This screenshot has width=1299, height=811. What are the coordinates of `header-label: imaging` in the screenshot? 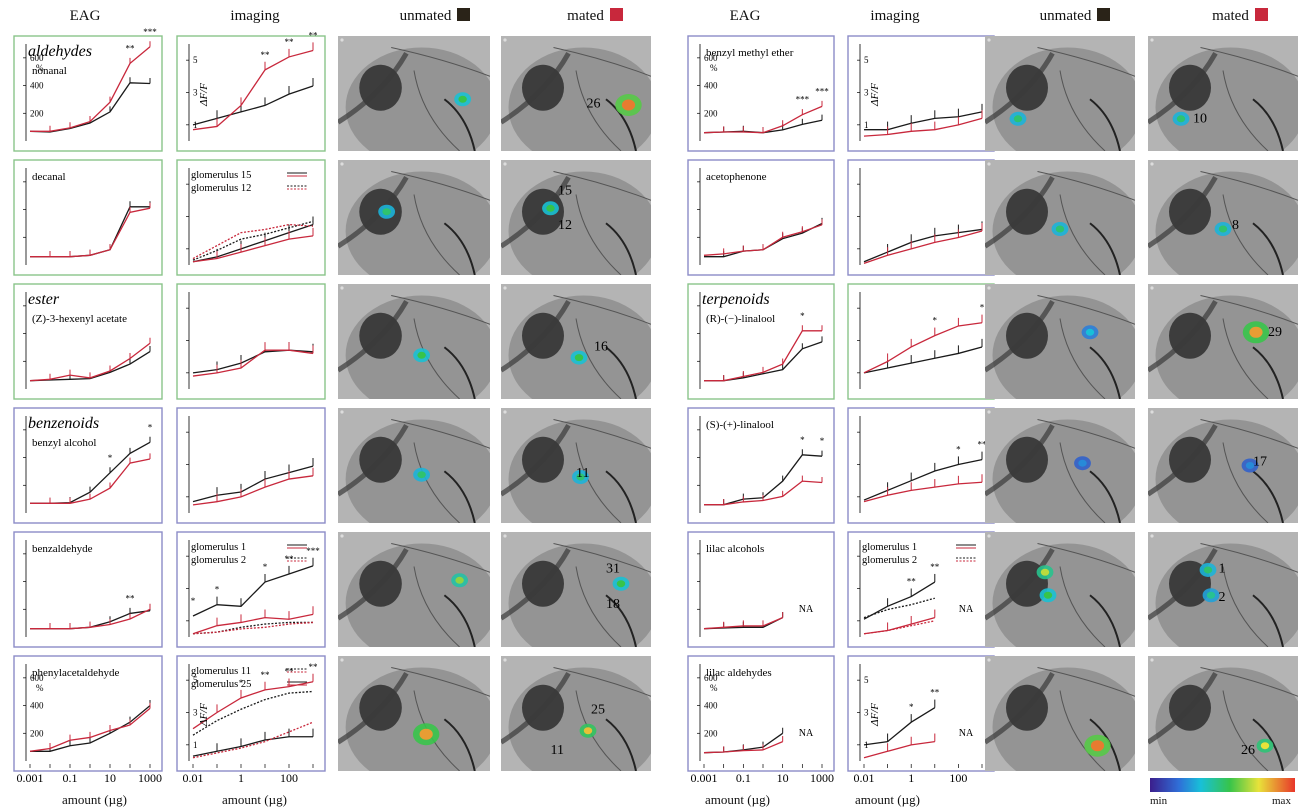 It's located at (895, 16).